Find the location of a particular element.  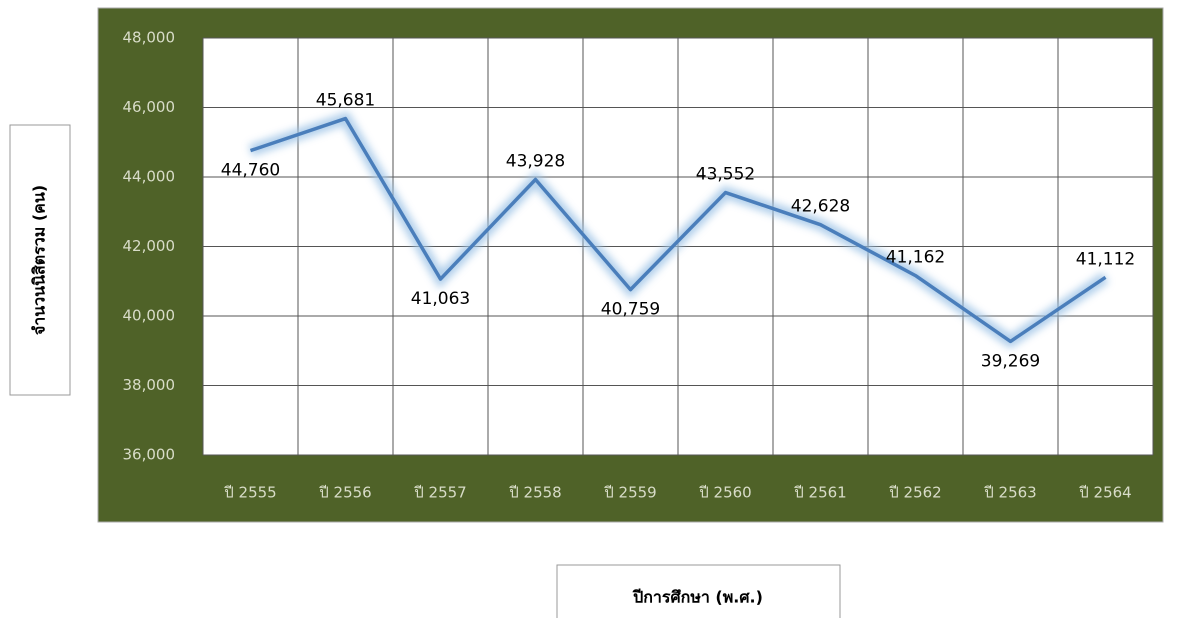

x-tick-label: ปี 2564 is located at coordinates (1104, 493).